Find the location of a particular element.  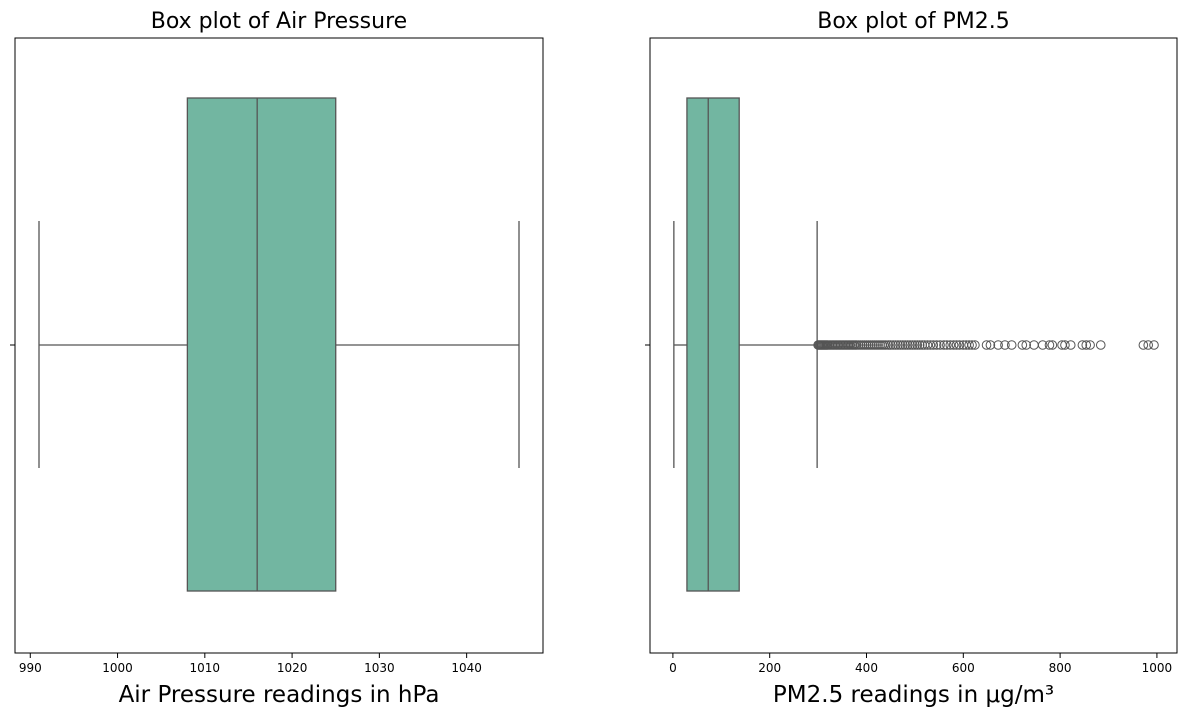

x-axis-label: Air Pressure readings in hPa is located at coordinates (279, 695).